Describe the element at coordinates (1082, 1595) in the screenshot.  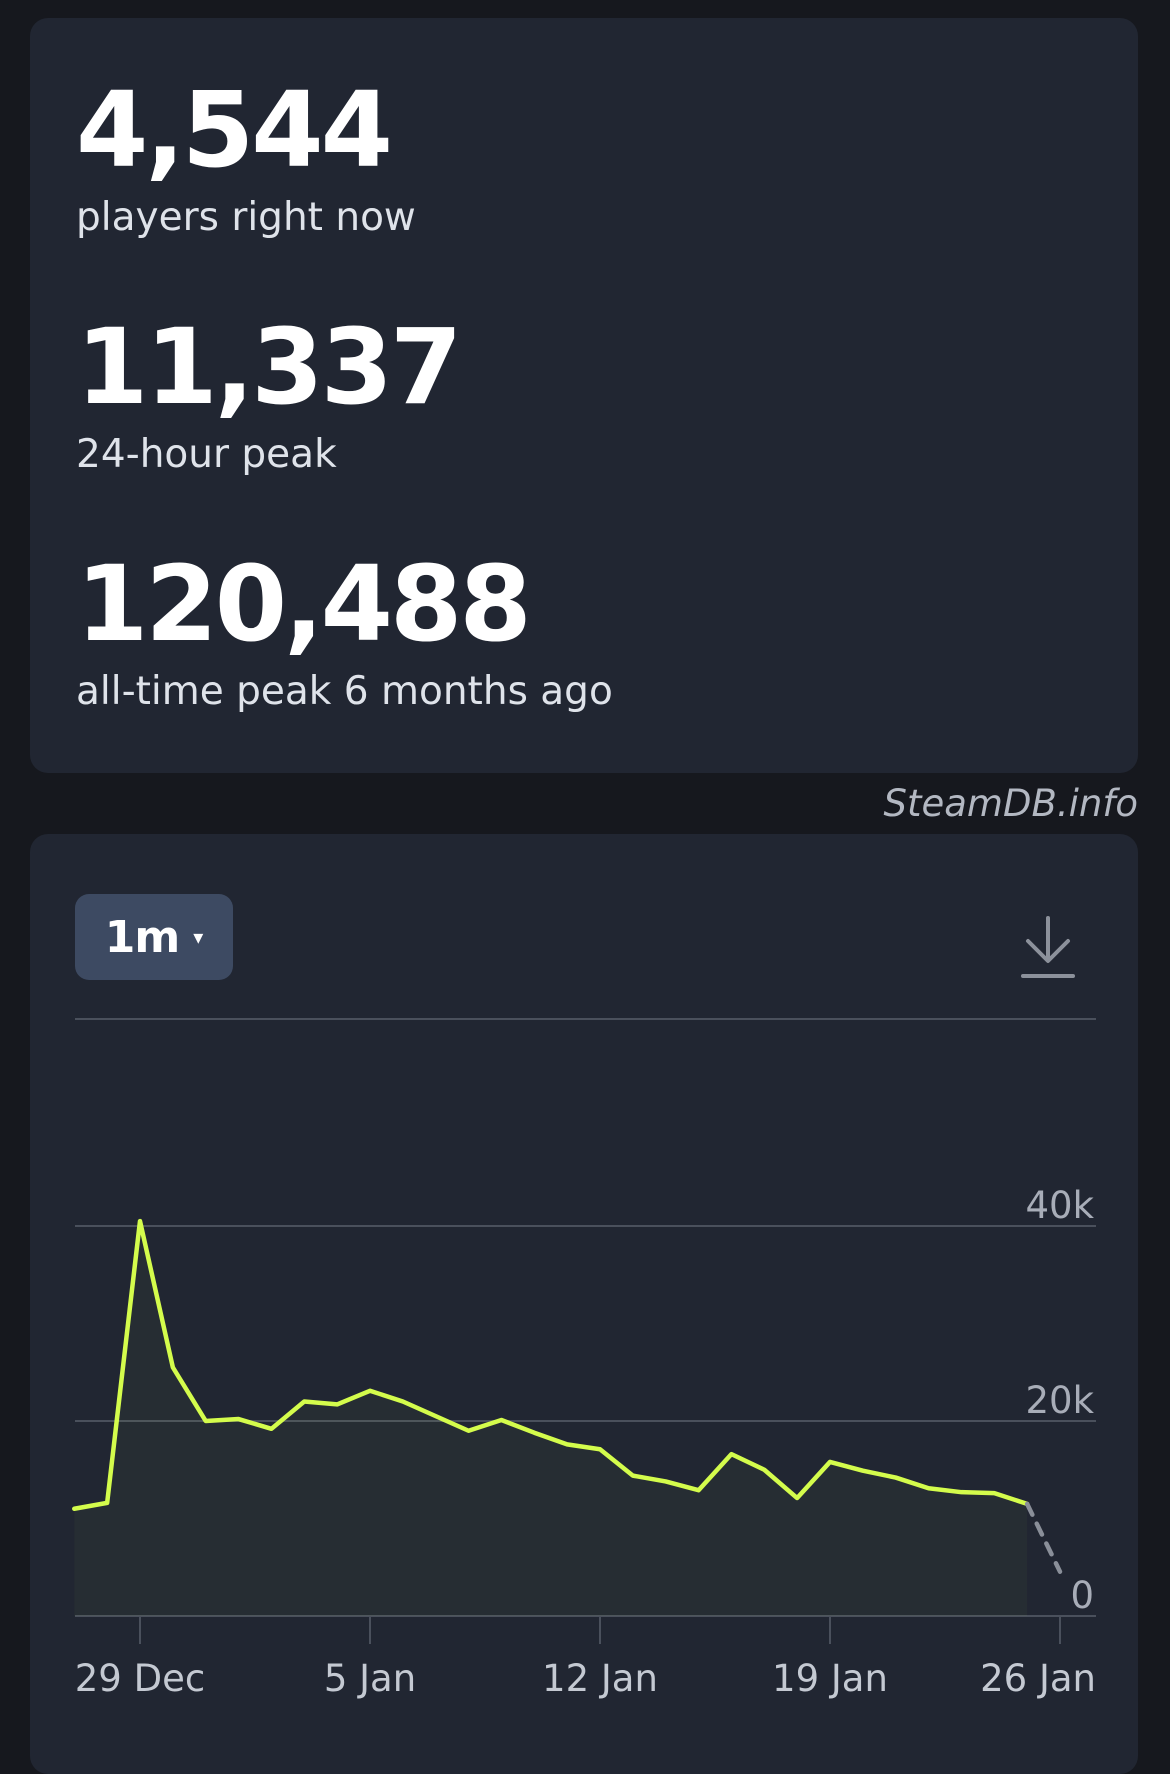
I see `y-tick-label: 0` at that location.